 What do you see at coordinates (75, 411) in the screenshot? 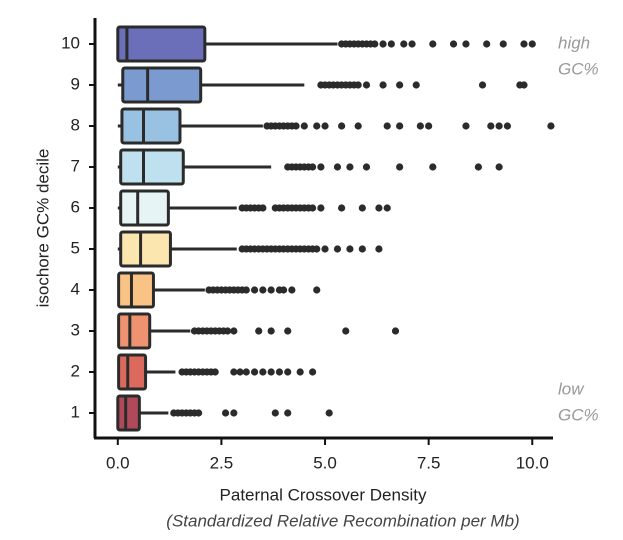
I see `y-tick-label: 1` at bounding box center [75, 411].